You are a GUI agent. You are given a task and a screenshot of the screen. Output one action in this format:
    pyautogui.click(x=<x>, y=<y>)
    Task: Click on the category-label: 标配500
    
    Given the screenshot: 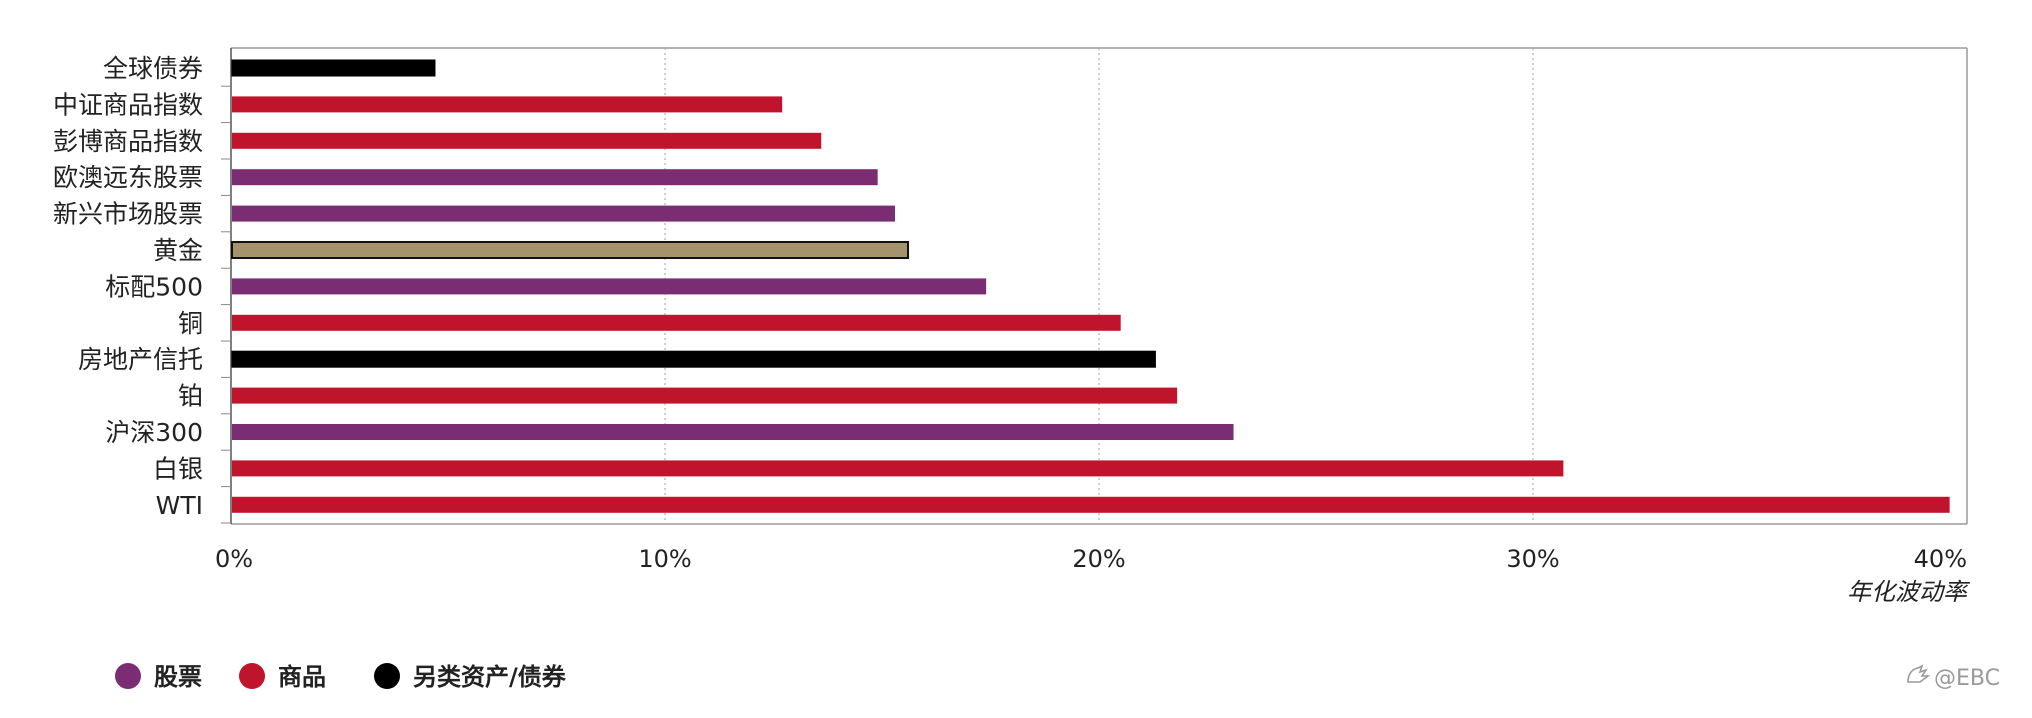 What is the action you would take?
    pyautogui.click(x=154, y=286)
    